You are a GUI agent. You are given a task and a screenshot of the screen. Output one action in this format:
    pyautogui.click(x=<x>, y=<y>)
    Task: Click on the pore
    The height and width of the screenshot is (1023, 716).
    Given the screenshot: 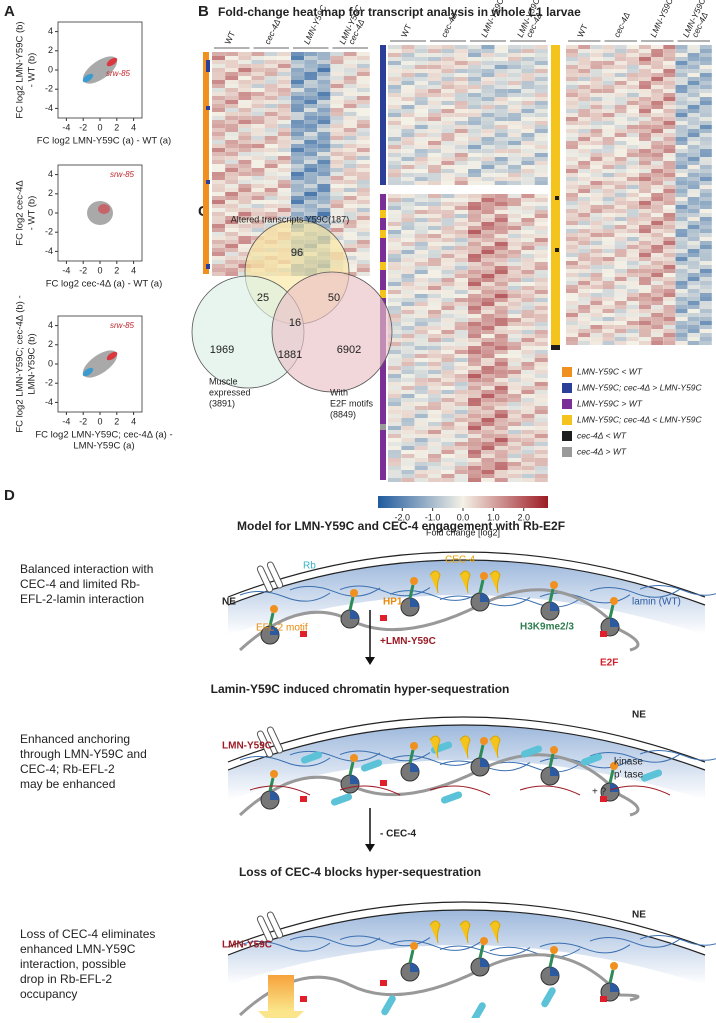 What is the action you would take?
    pyautogui.click(x=275, y=740)
    